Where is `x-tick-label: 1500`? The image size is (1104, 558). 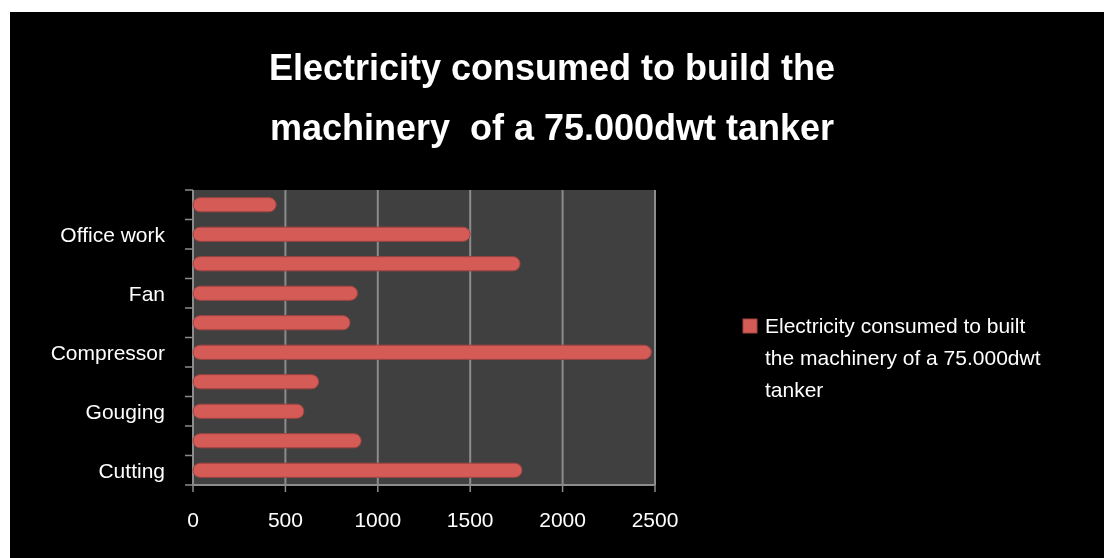 x-tick-label: 1500 is located at coordinates (470, 519).